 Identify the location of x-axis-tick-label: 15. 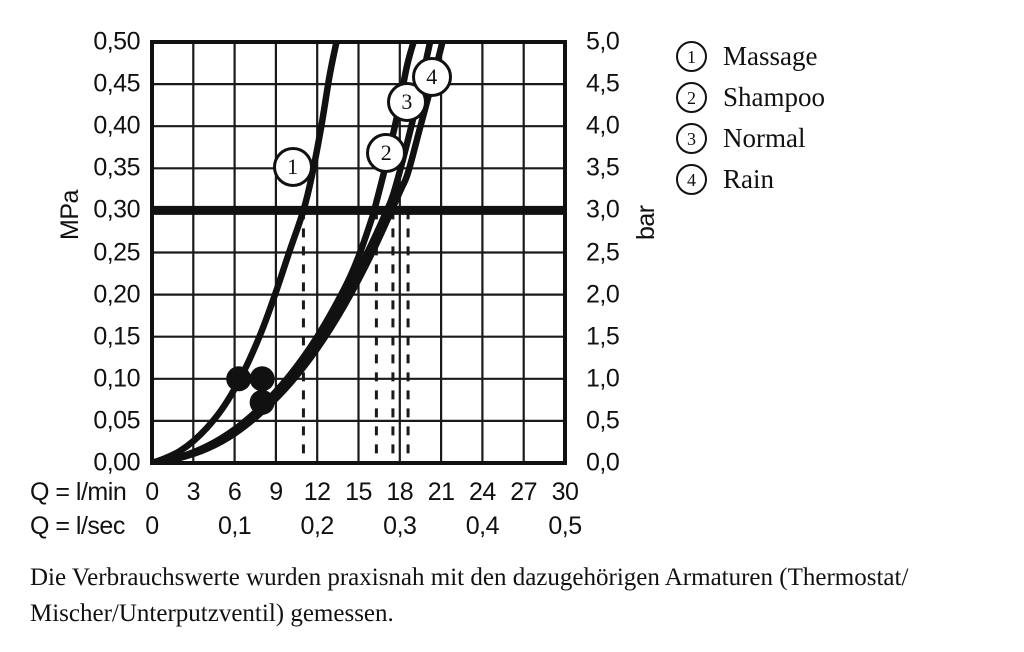
(358, 492).